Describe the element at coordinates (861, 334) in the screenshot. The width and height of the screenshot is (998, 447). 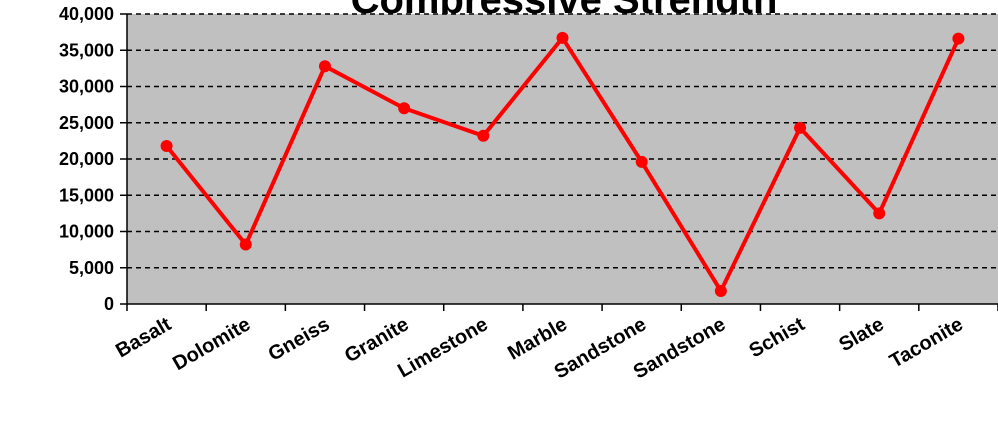
I see `x-tick-label: Slate` at that location.